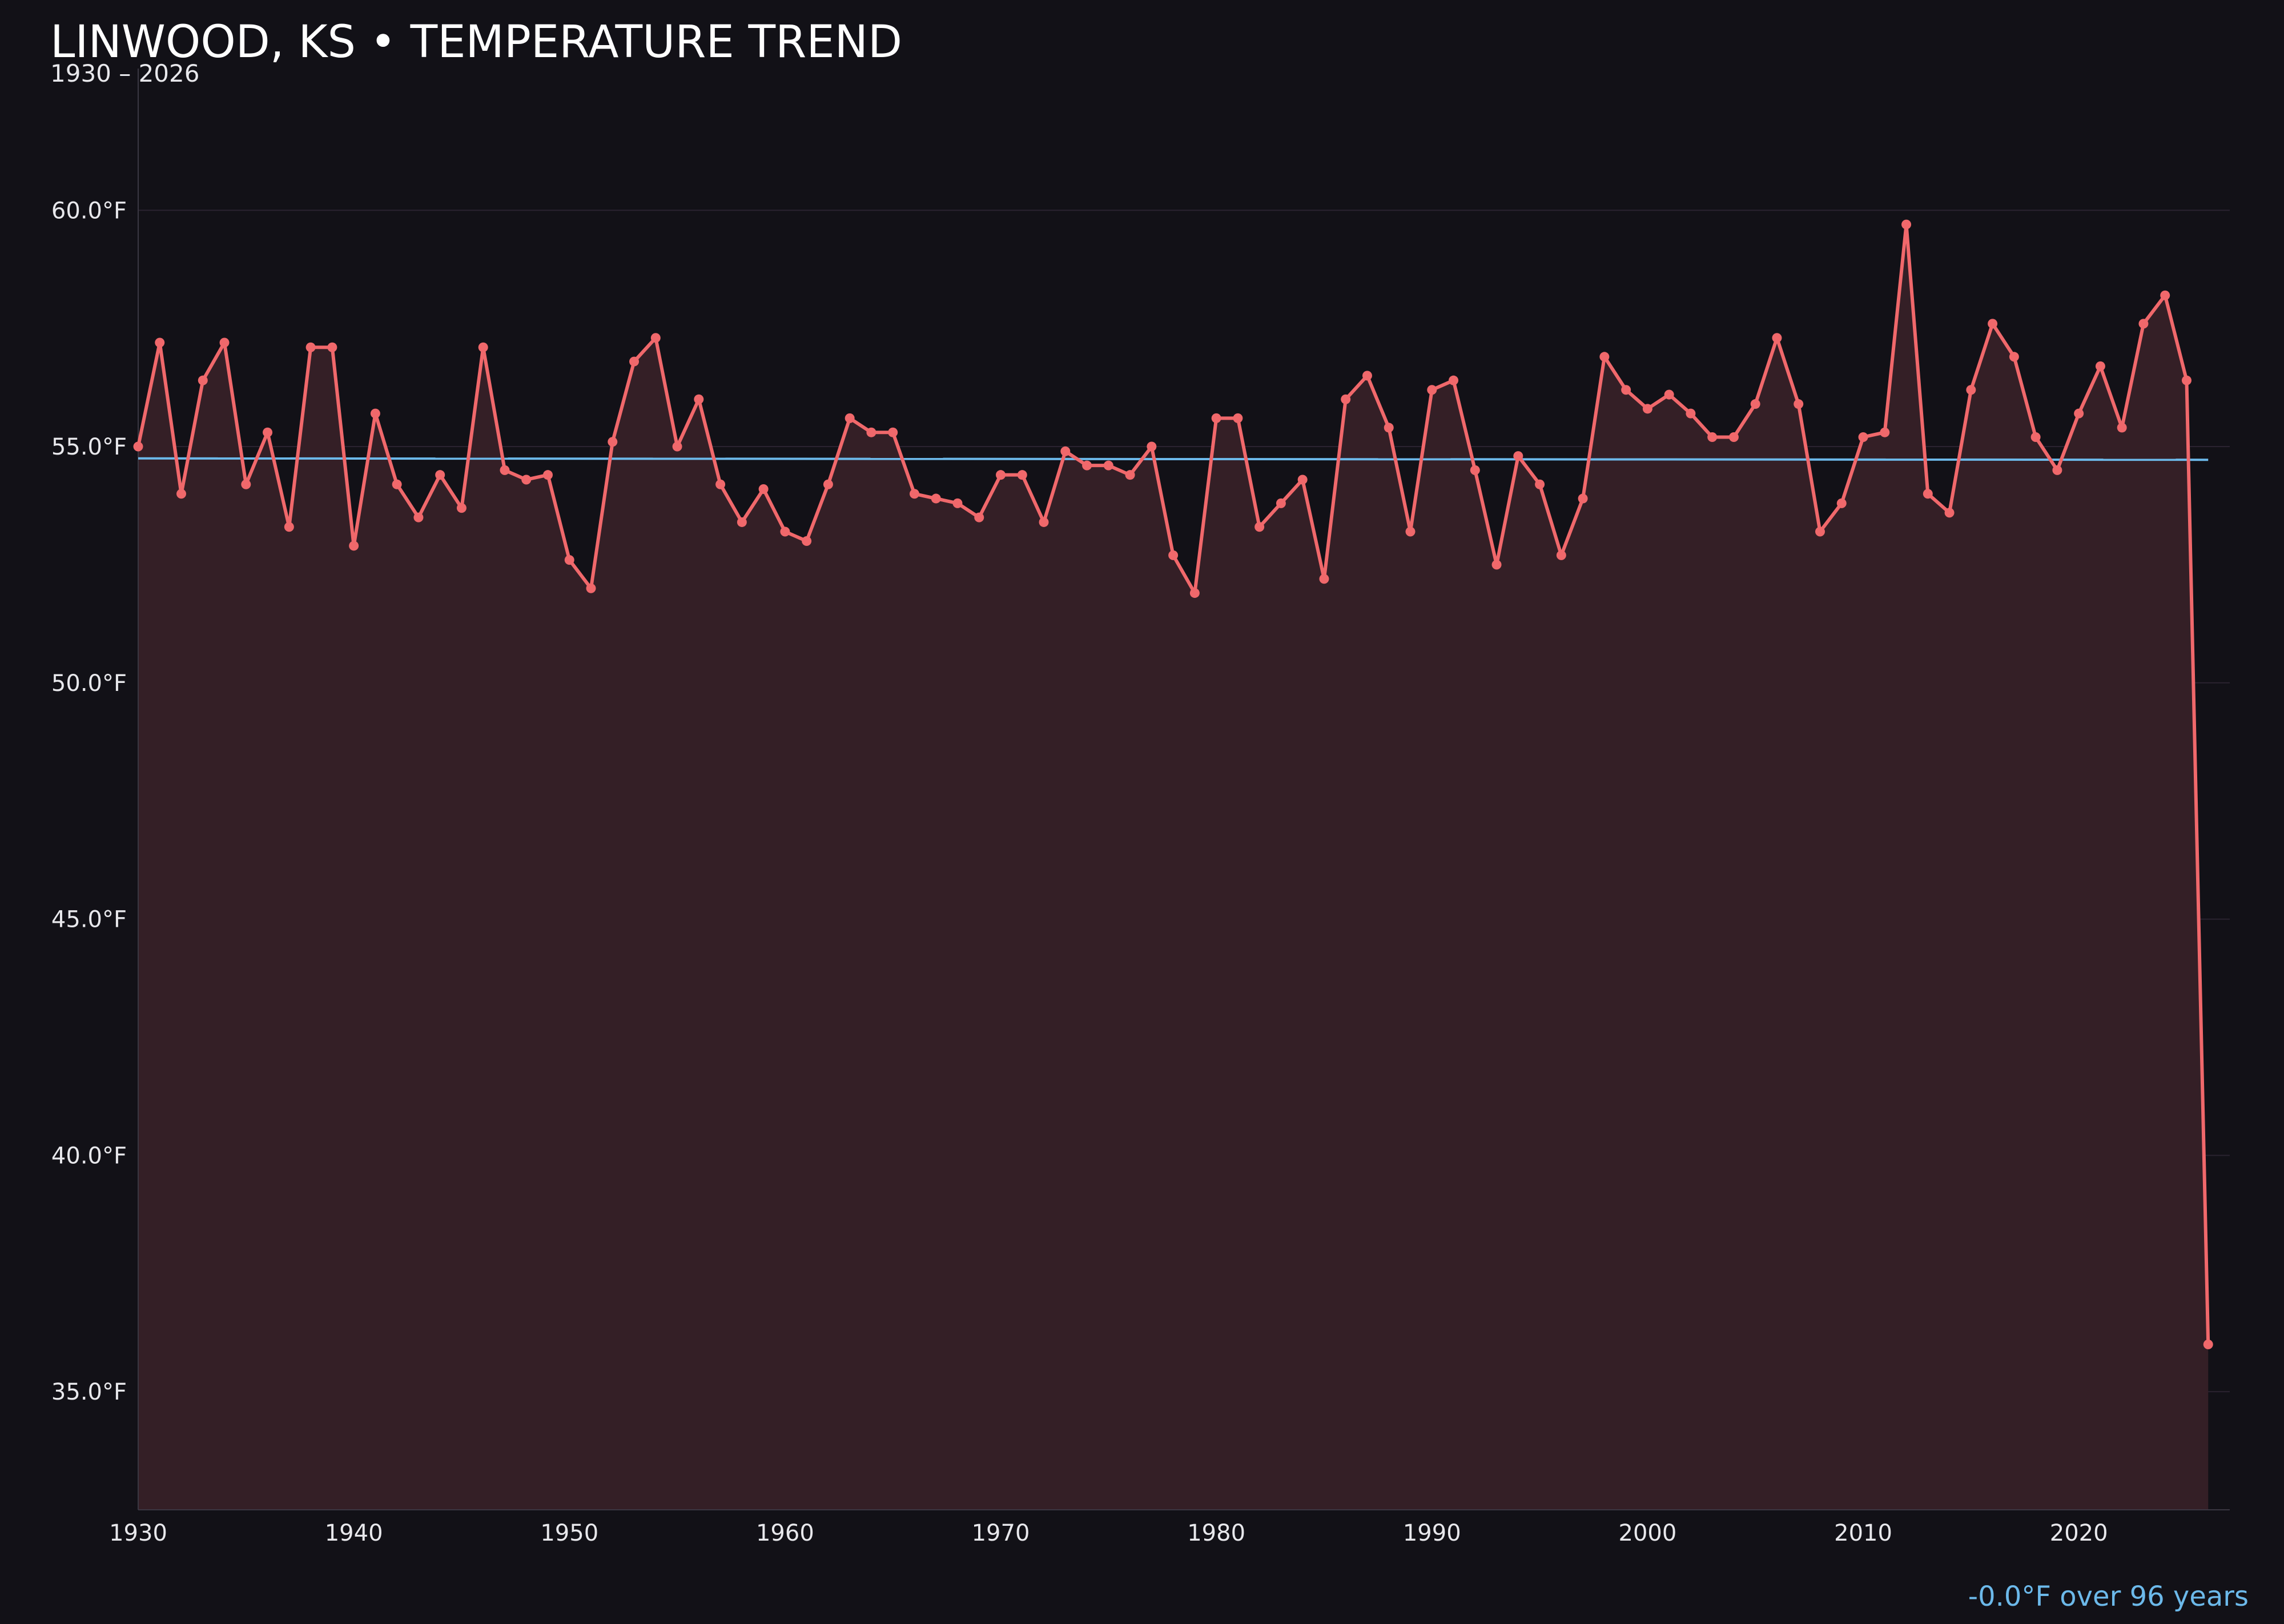 Image resolution: width=2284 pixels, height=1624 pixels. What do you see at coordinates (461, 508) in the screenshot?
I see `data-point-1945` at bounding box center [461, 508].